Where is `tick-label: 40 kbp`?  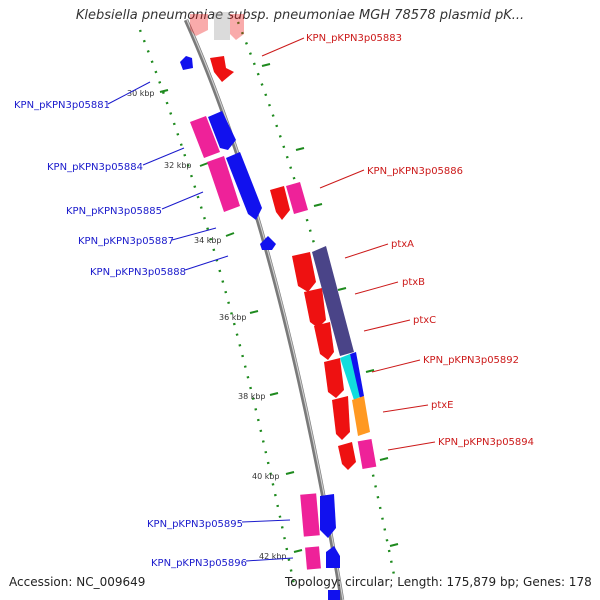 tick-label: 40 kbp is located at coordinates (266, 476).